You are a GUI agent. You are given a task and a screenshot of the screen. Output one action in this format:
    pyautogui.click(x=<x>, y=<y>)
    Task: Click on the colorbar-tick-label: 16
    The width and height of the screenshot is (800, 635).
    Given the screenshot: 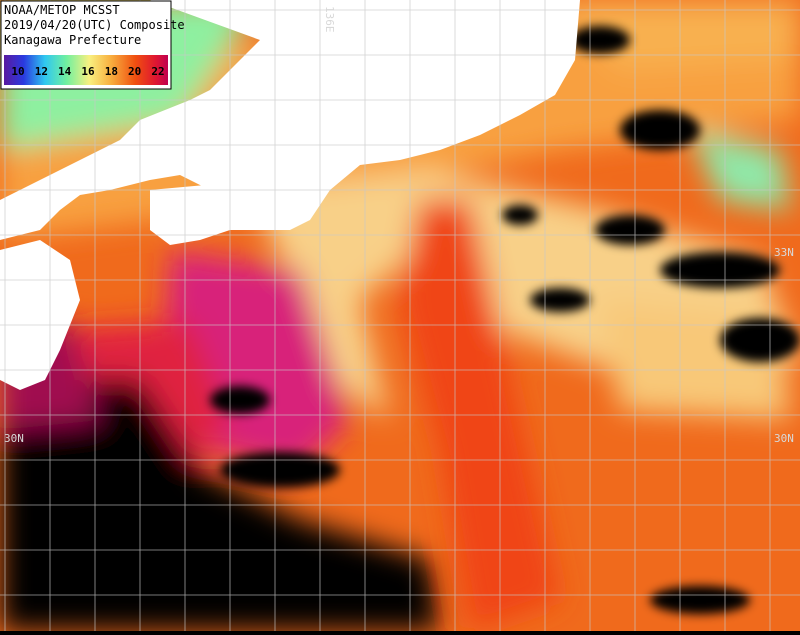 What is the action you would take?
    pyautogui.click(x=88, y=71)
    